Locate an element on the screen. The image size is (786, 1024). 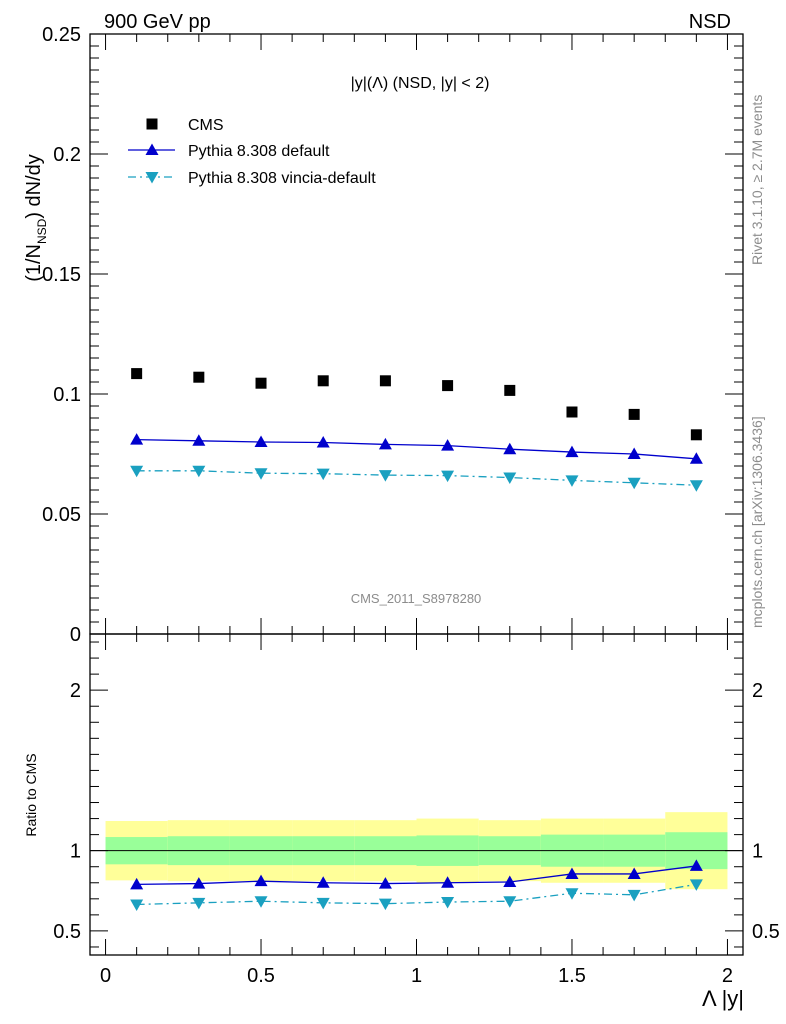
rivet-note: Rivet 3.1.10, ≥ 2.7M events is located at coordinates (757, 180).